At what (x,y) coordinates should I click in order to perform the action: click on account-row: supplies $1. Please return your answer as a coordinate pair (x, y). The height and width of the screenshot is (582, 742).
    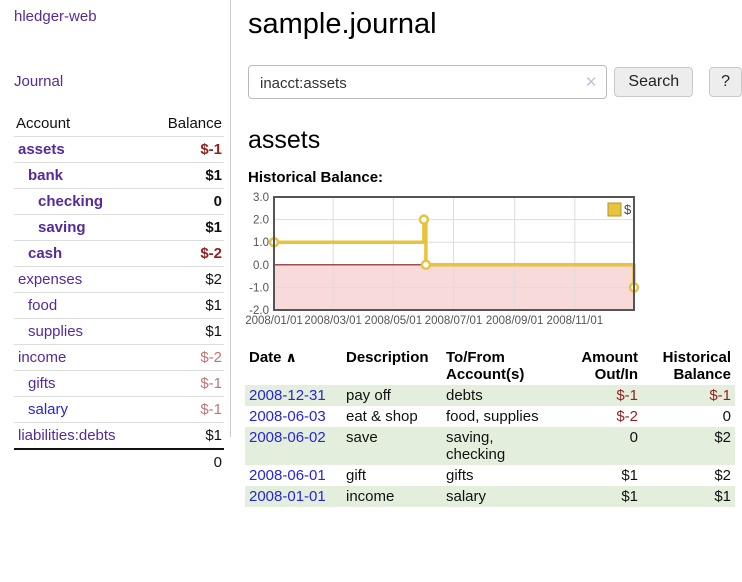
    Looking at the image, I should click on (119, 331).